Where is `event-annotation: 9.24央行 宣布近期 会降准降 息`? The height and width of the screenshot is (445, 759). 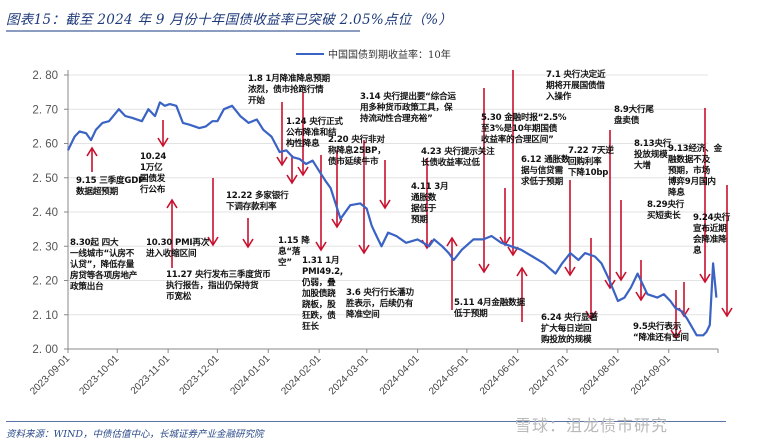
event-annotation: 9.24央行 宣布近期 会降准降 息 is located at coordinates (712, 234).